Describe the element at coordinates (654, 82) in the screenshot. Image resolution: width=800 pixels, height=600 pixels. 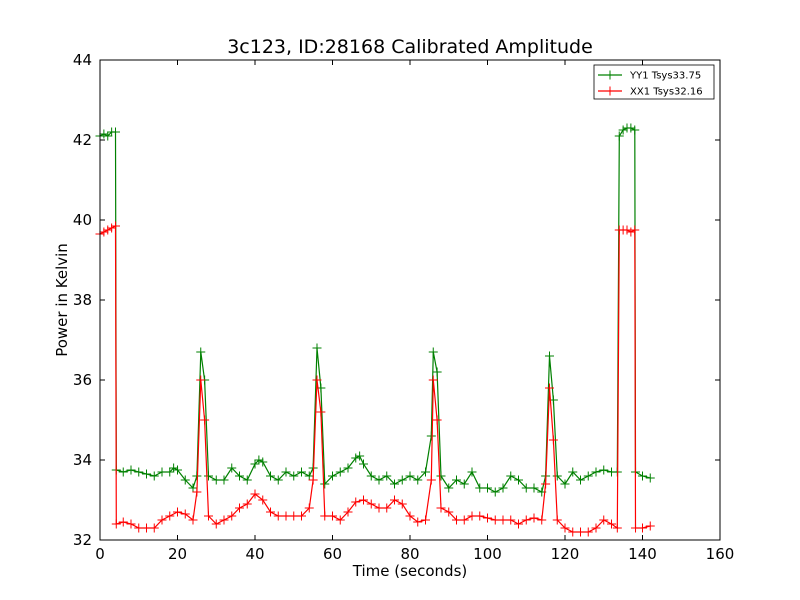
I see `legend-box` at that location.